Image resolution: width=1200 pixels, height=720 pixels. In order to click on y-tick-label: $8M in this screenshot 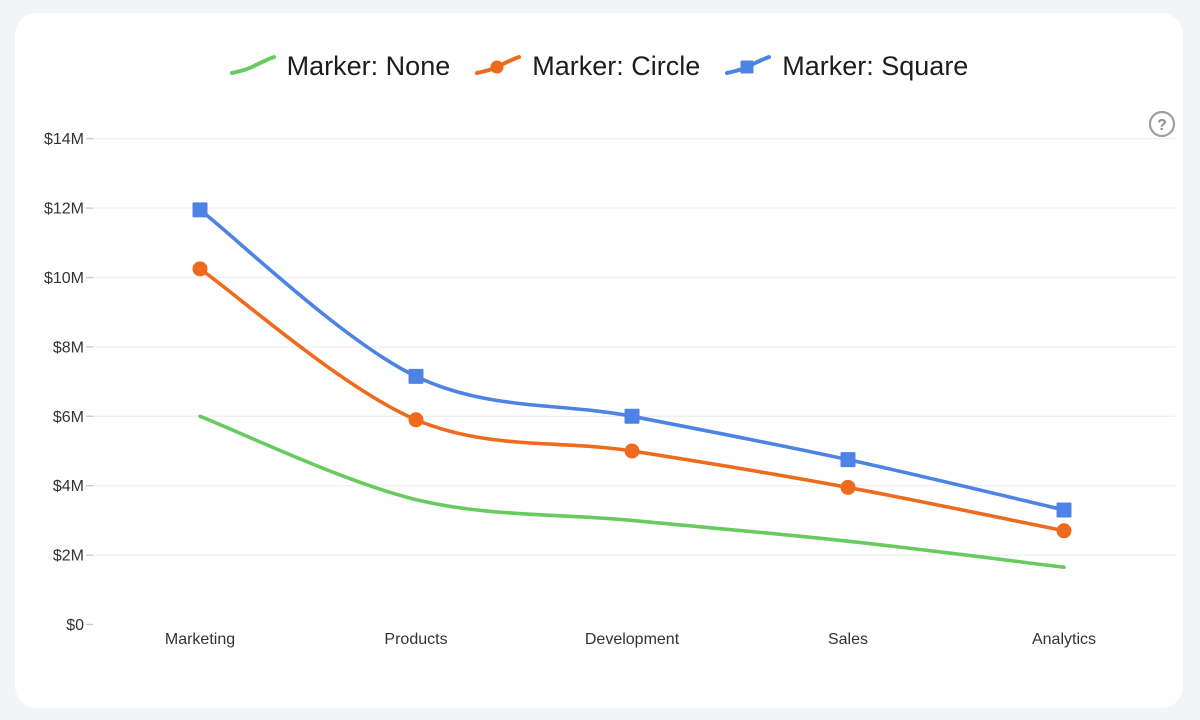, I will do `click(68, 347)`.